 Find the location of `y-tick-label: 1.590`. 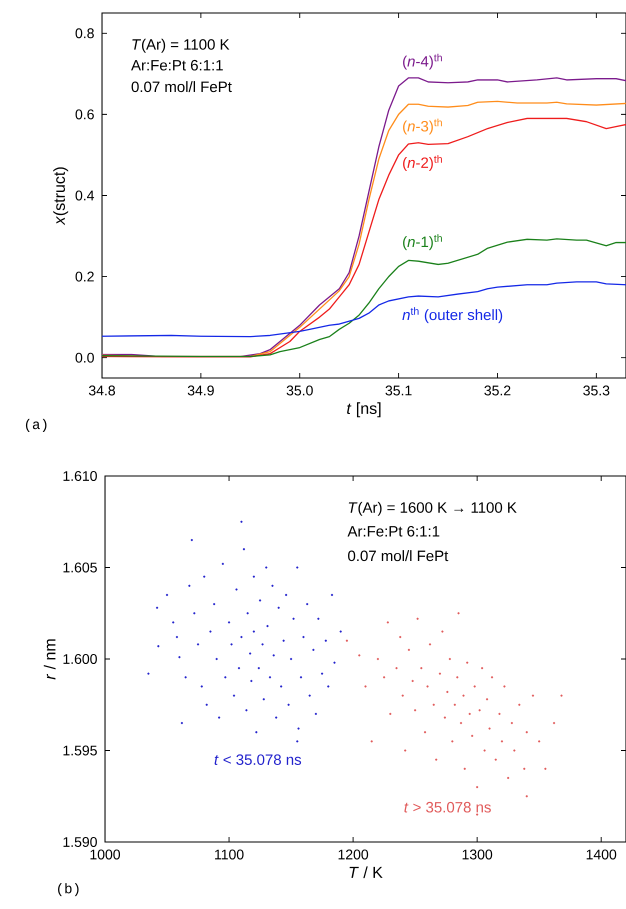

y-tick-label: 1.590 is located at coordinates (80, 842).